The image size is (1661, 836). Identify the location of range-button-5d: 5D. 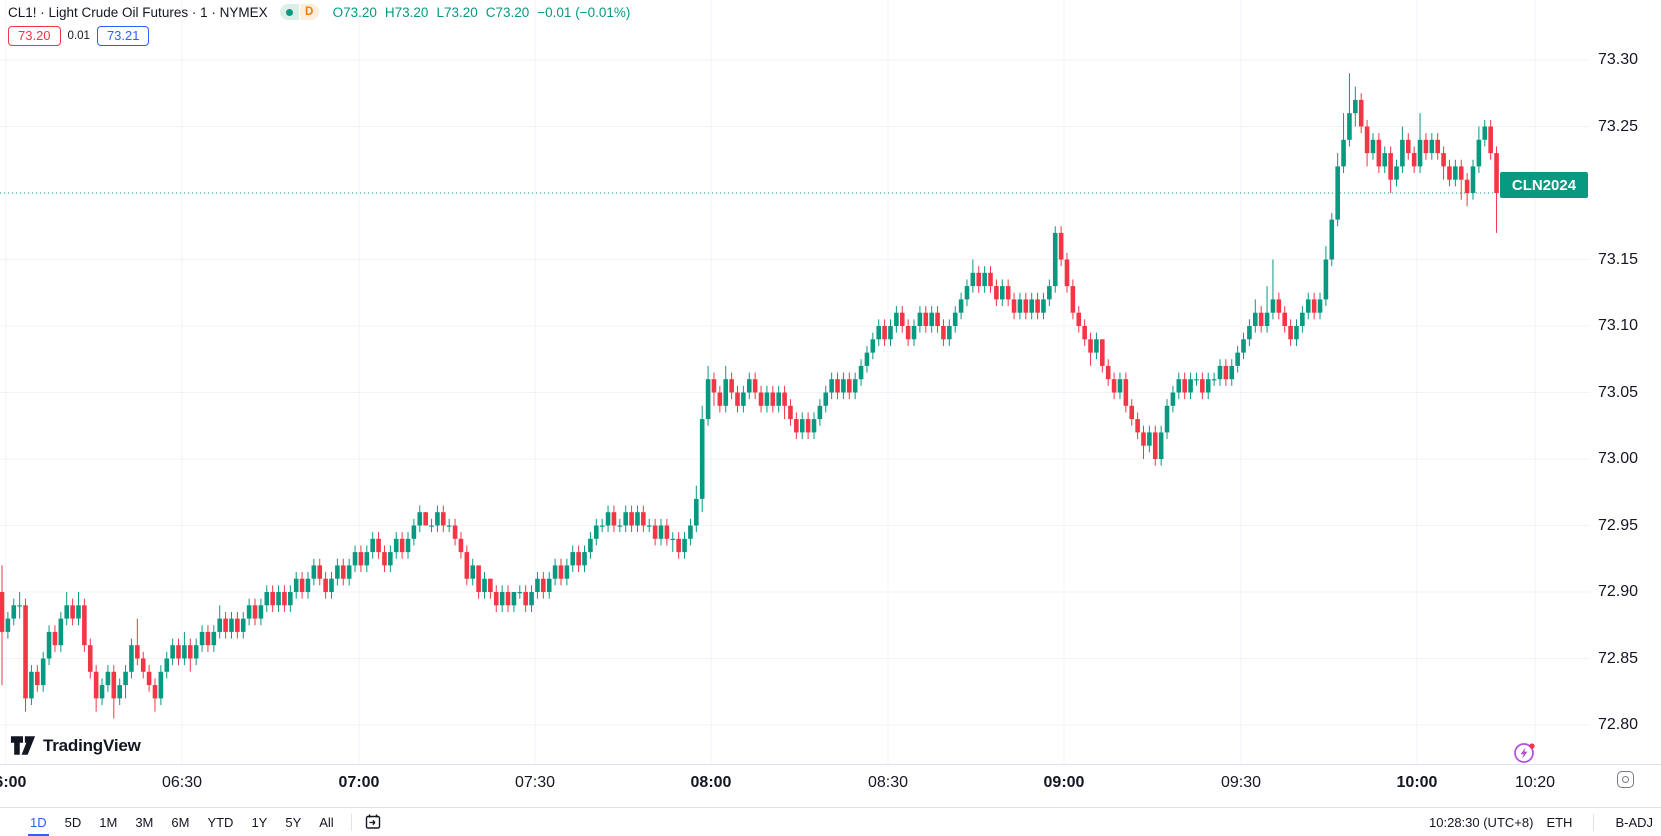
(73, 822).